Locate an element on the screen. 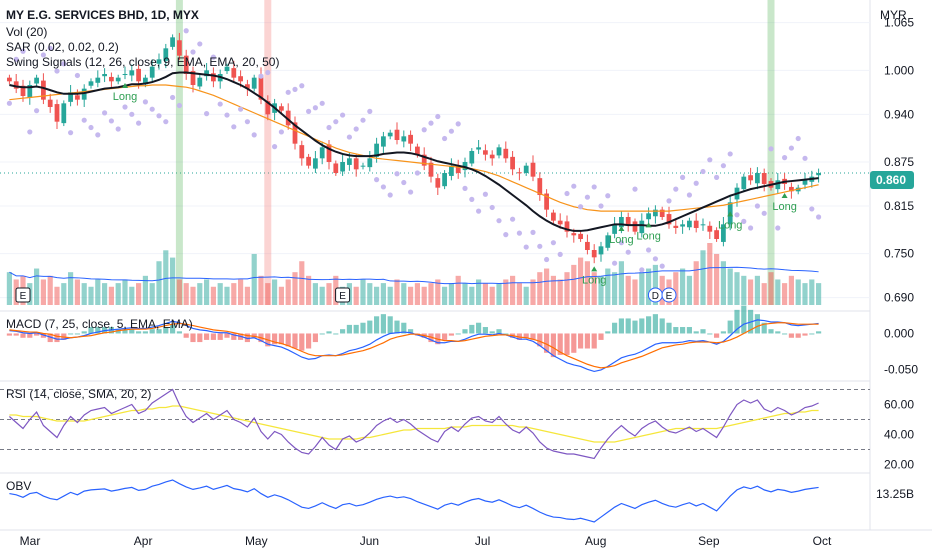 The image size is (932, 550). rsi-tick-label: 20.00 is located at coordinates (899, 465).